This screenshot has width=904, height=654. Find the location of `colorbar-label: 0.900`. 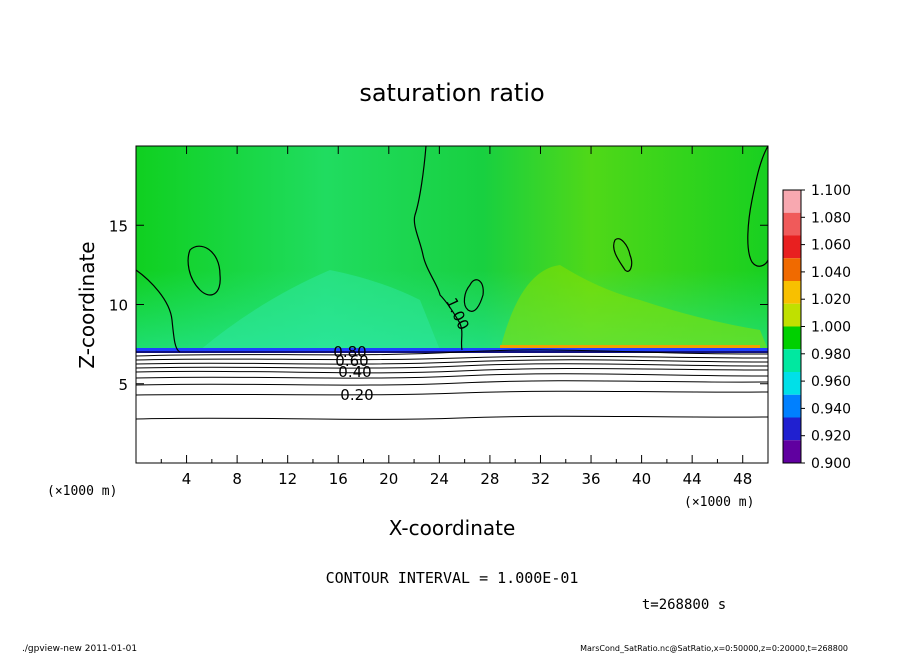

colorbar-label: 0.900 is located at coordinates (831, 464).